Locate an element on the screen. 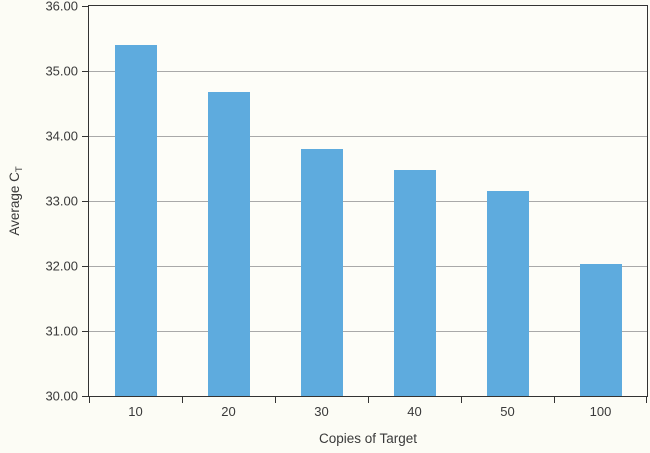  x-tick-label: 50 is located at coordinates (507, 411).